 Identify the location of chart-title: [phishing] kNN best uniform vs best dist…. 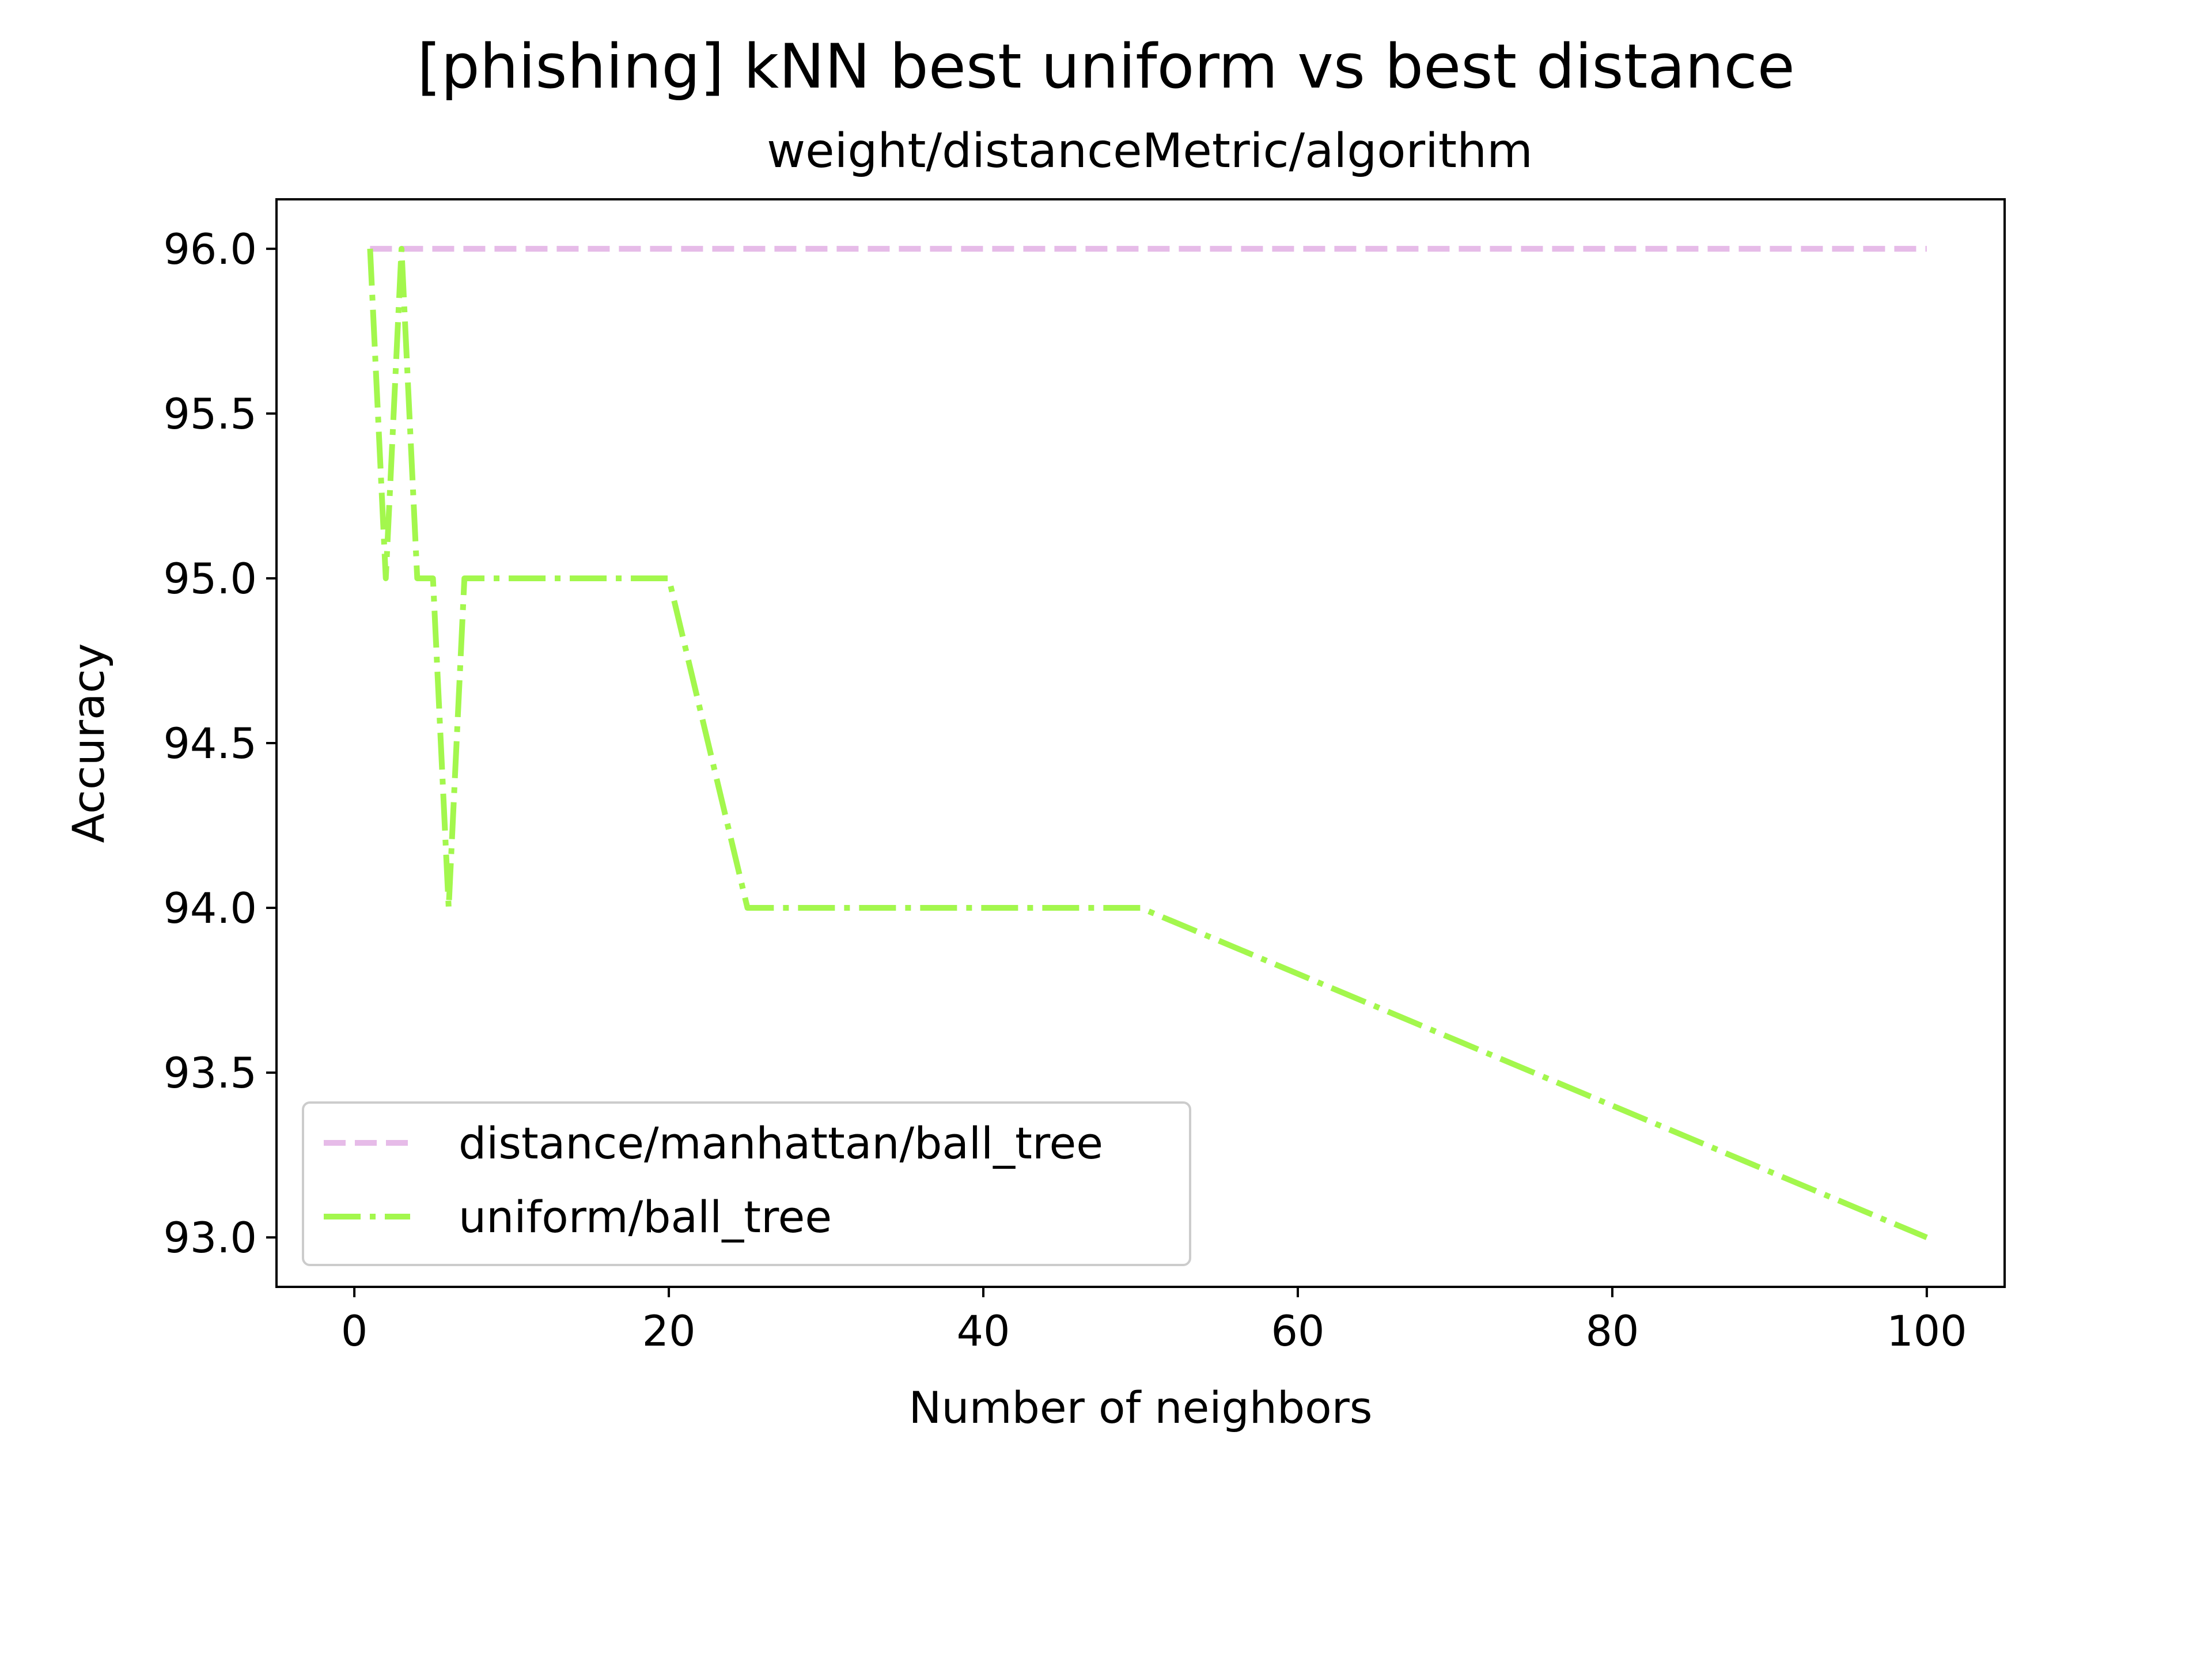
(1106, 66).